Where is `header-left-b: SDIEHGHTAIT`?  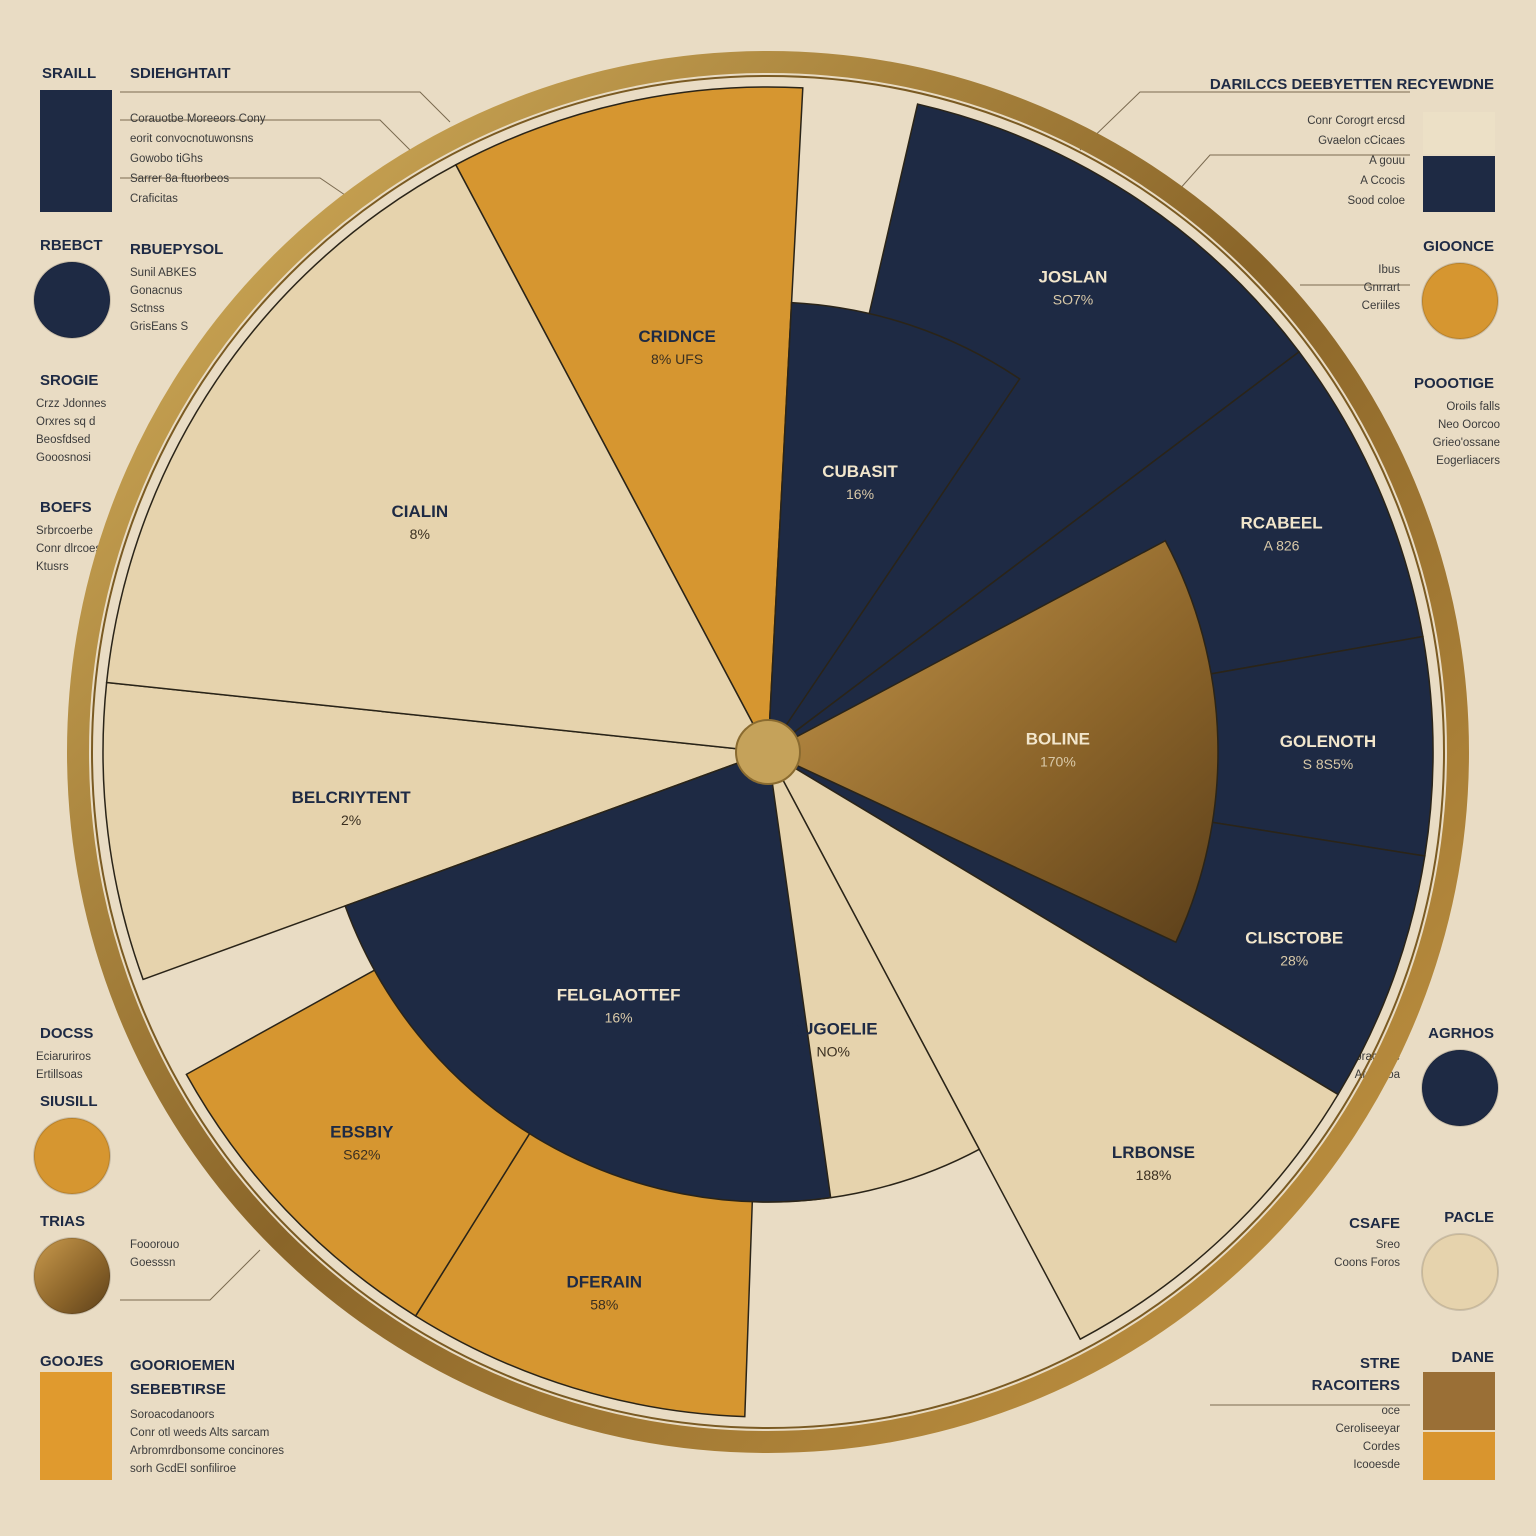
header-left-b: SDIEHGHTAIT is located at coordinates (180, 73).